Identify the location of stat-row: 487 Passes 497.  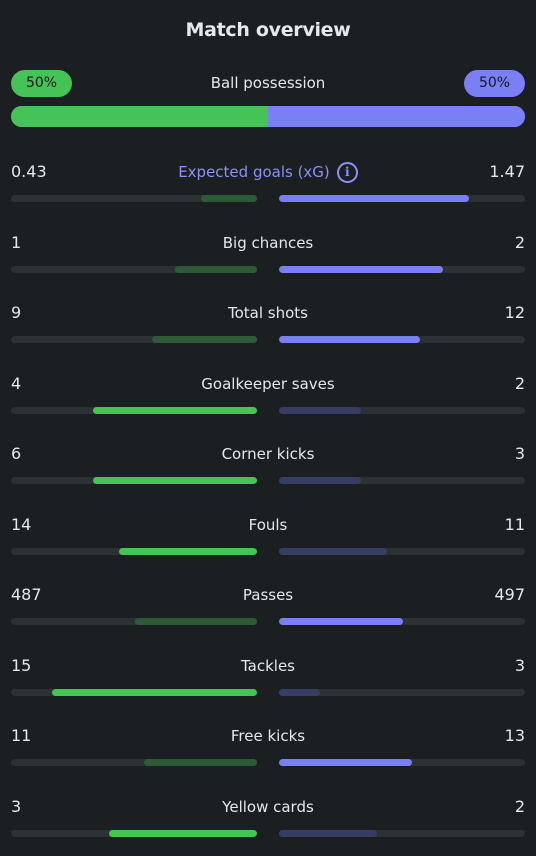
(268, 618).